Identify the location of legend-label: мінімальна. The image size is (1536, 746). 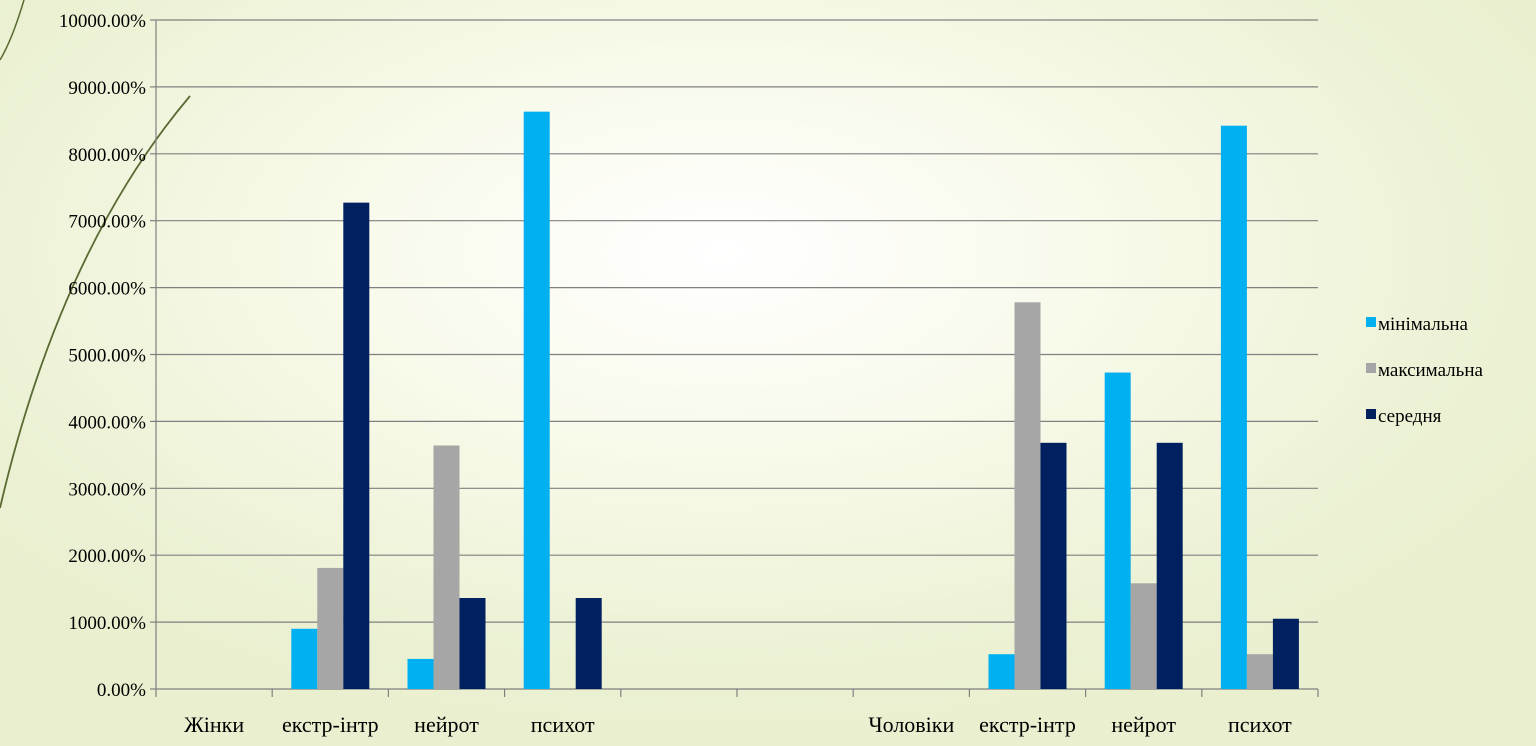
(1423, 324).